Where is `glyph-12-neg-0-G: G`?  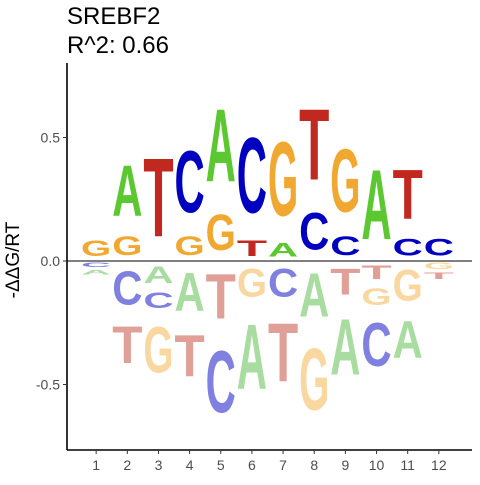
glyph-12-neg-0-G: G is located at coordinates (439, 266).